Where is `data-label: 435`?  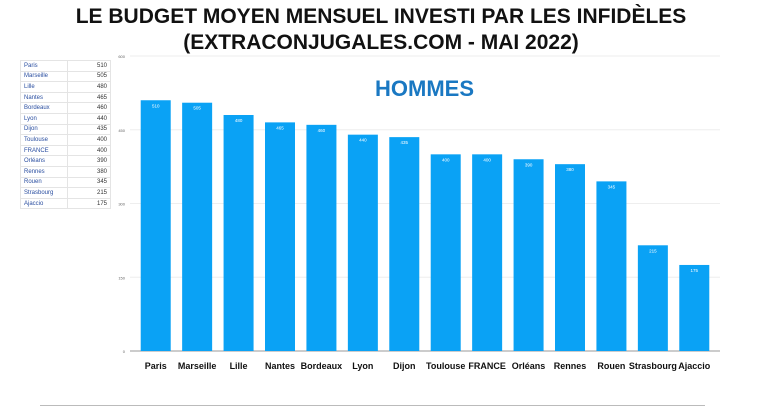
data-label: 435 is located at coordinates (405, 142).